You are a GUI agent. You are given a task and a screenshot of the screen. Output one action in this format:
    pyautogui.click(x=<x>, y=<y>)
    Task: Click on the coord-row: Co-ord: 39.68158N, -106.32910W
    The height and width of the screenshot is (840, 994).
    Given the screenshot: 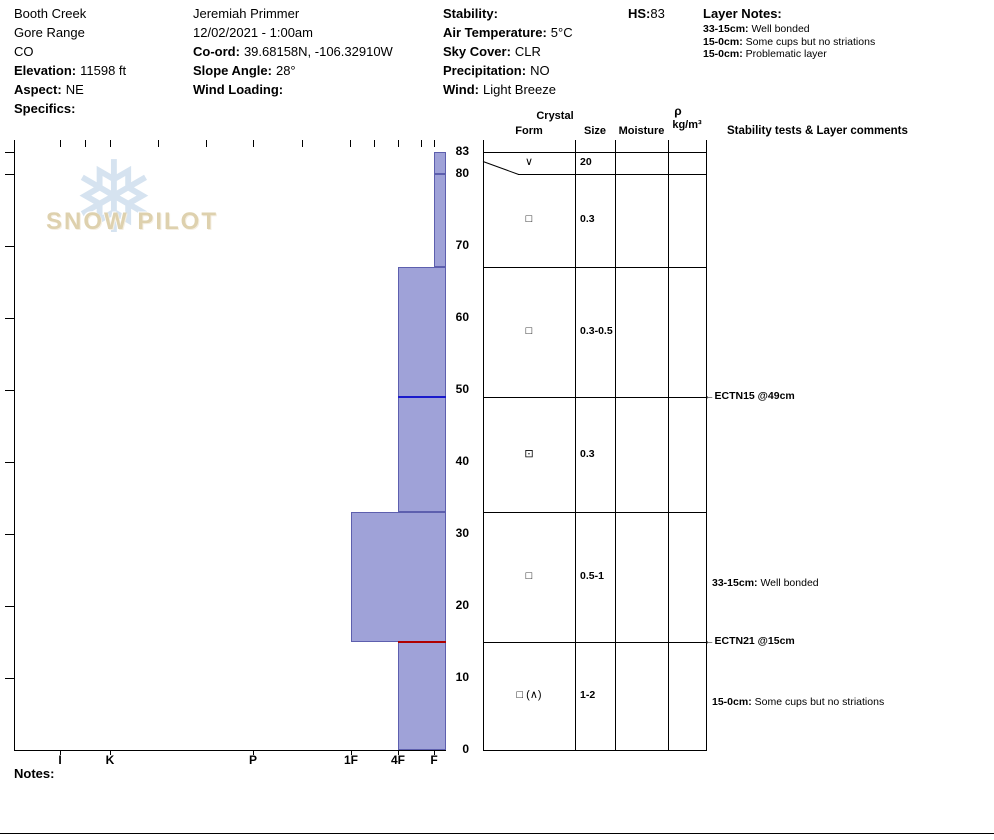 What is the action you would take?
    pyautogui.click(x=293, y=51)
    